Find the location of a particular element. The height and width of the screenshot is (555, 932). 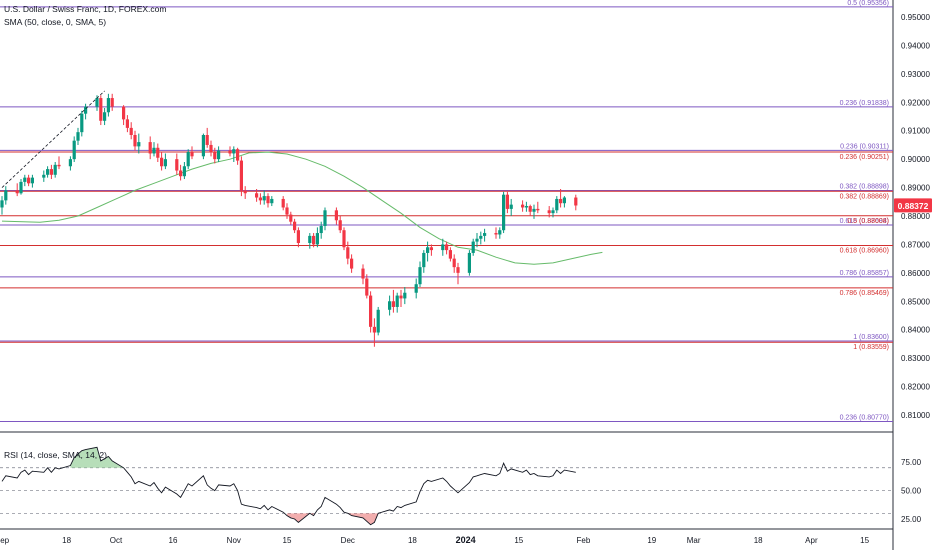

price-tick-label: 0.81000 is located at coordinates (915, 415).